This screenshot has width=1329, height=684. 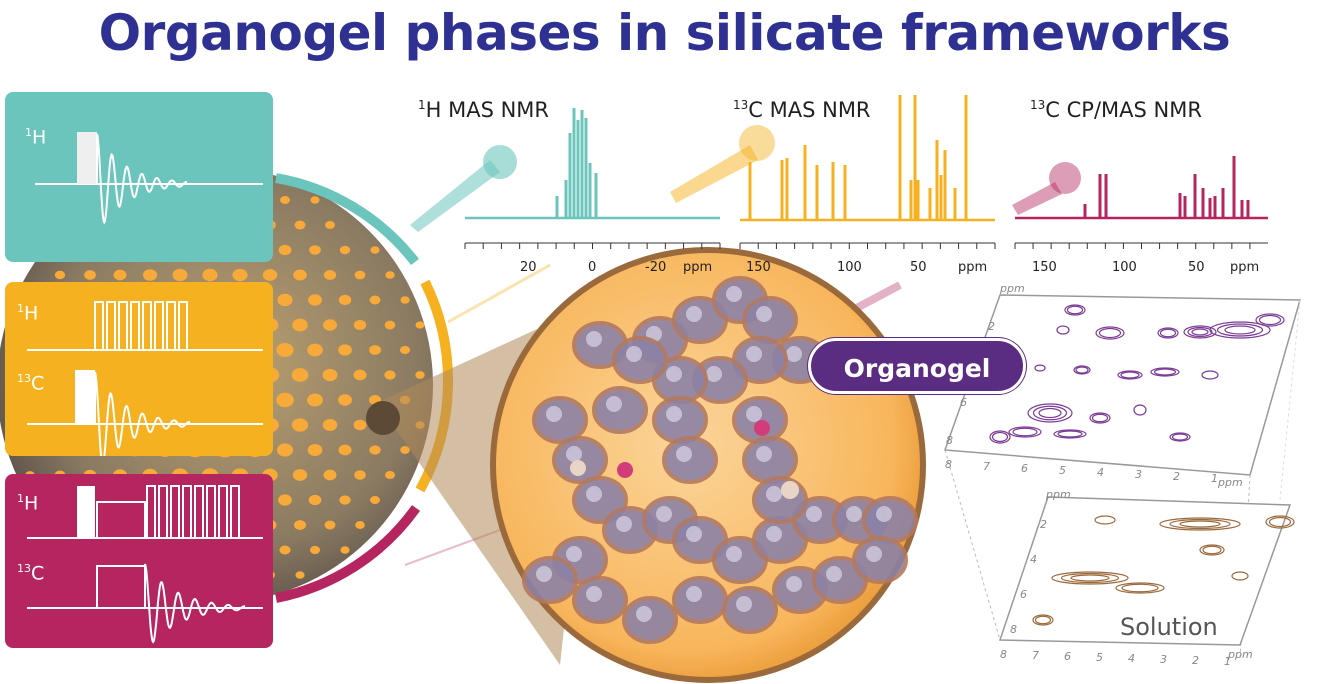 What do you see at coordinates (714, 174) in the screenshot?
I see `orange-beam` at bounding box center [714, 174].